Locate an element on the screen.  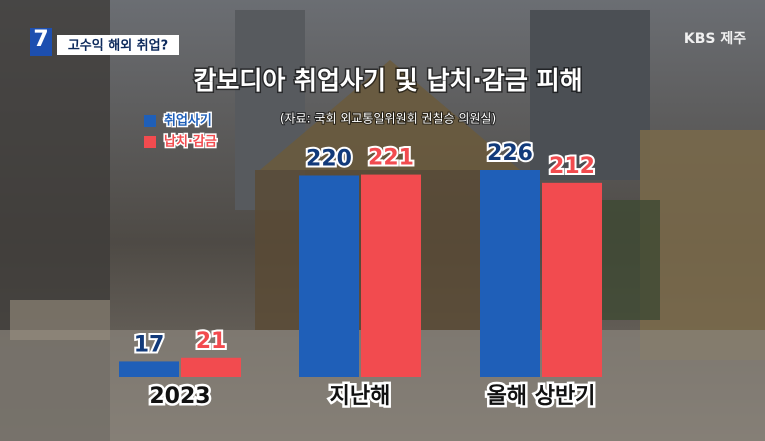
x-tick-label: 2023 is located at coordinates (179, 396).